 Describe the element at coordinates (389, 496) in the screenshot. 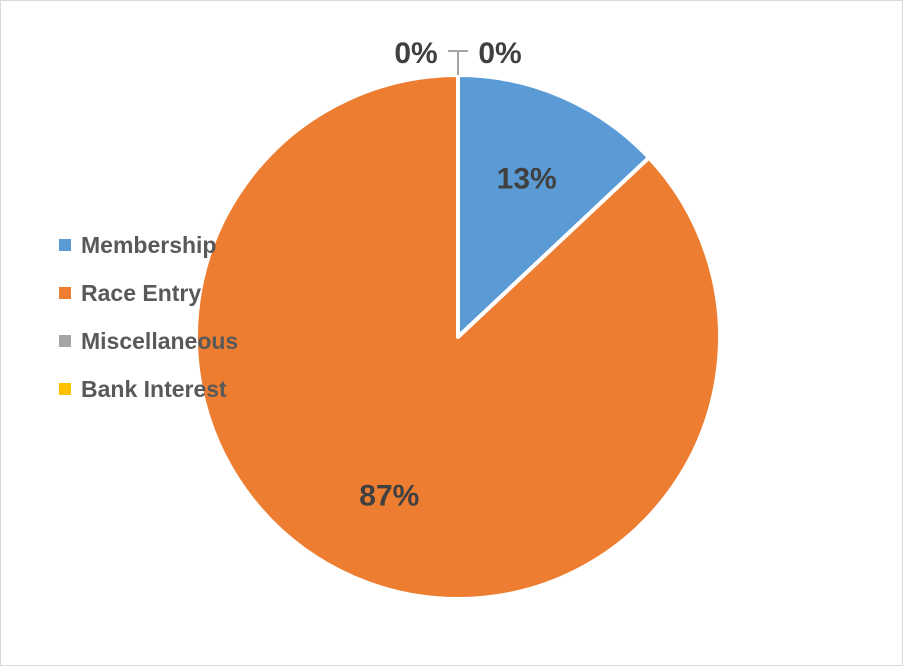

I see `data-label-race-entry: 87%` at that location.